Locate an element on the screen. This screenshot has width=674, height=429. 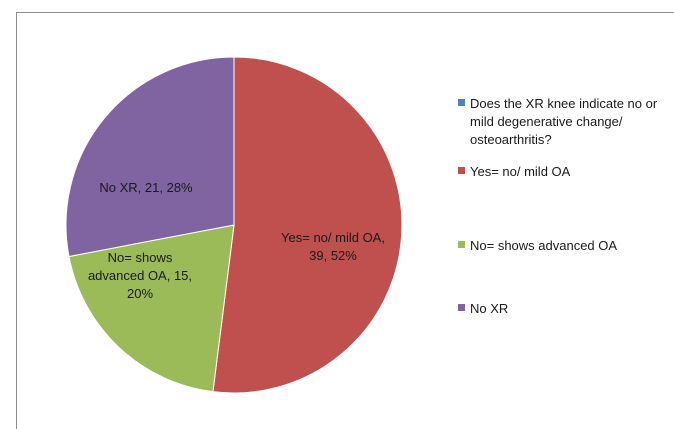
legend-item-3: No= shows advanced OA is located at coordinates (564, 246).